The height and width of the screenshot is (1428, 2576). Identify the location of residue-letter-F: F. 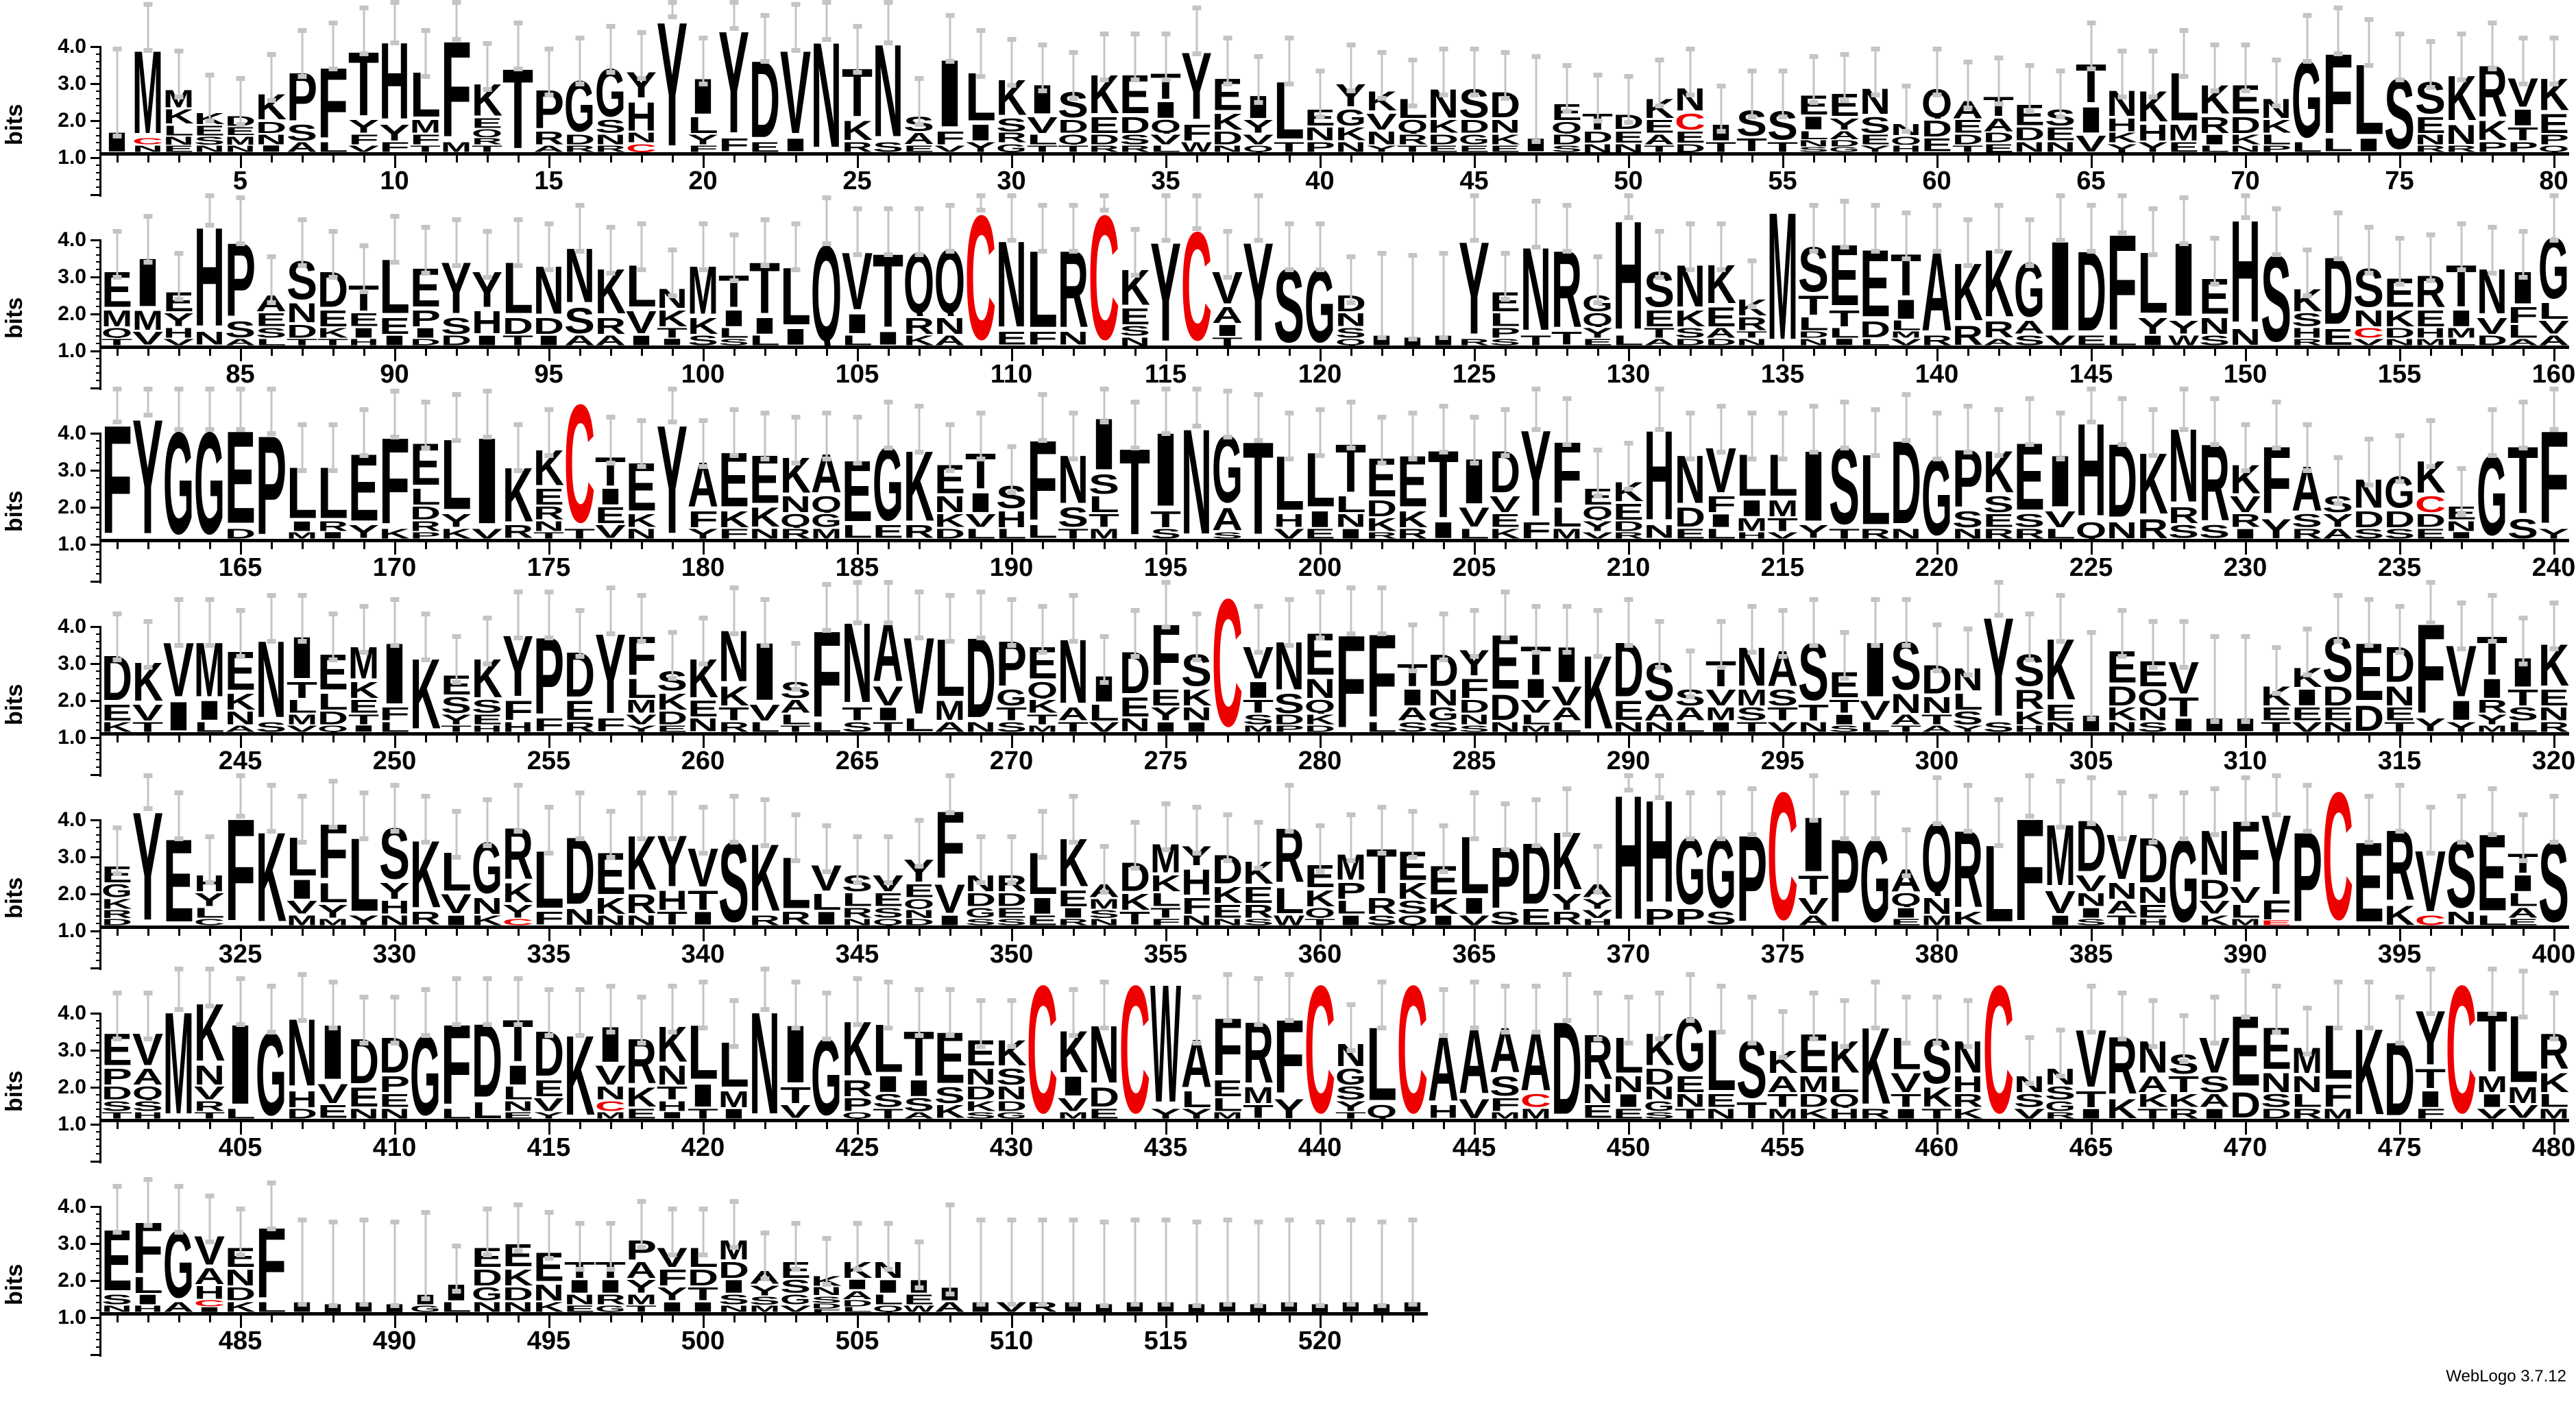
(1196, 905).